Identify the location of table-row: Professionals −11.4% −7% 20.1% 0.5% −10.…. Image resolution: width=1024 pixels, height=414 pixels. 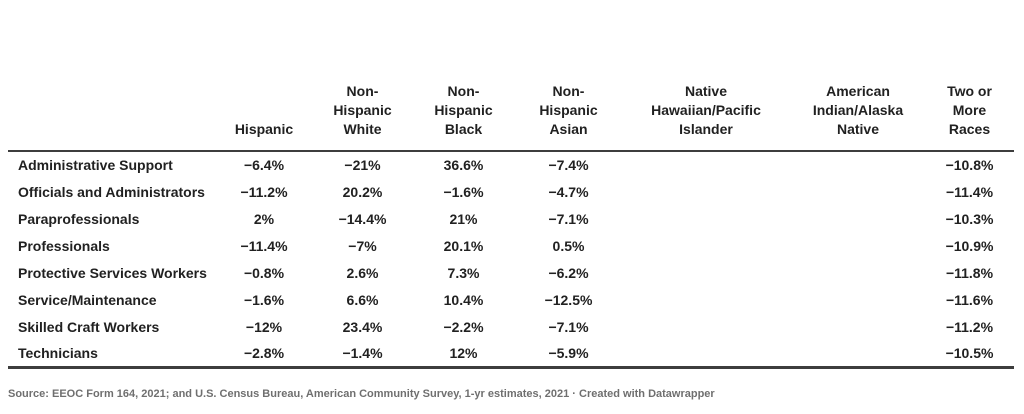
(511, 245).